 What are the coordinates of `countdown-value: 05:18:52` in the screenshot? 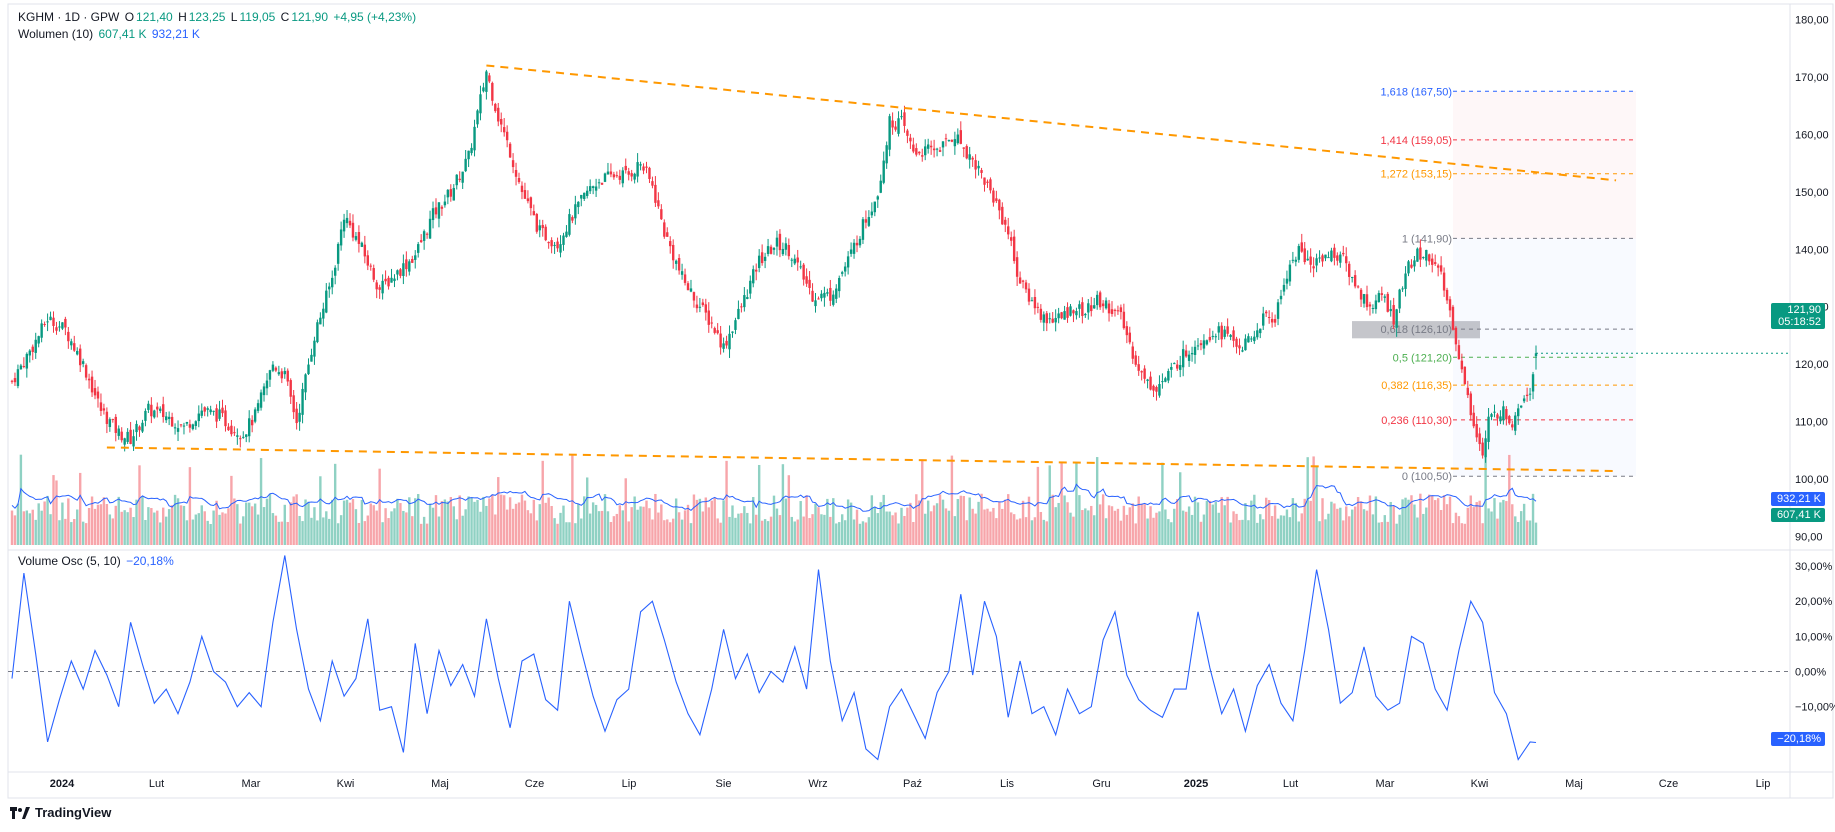 It's located at (1799, 322).